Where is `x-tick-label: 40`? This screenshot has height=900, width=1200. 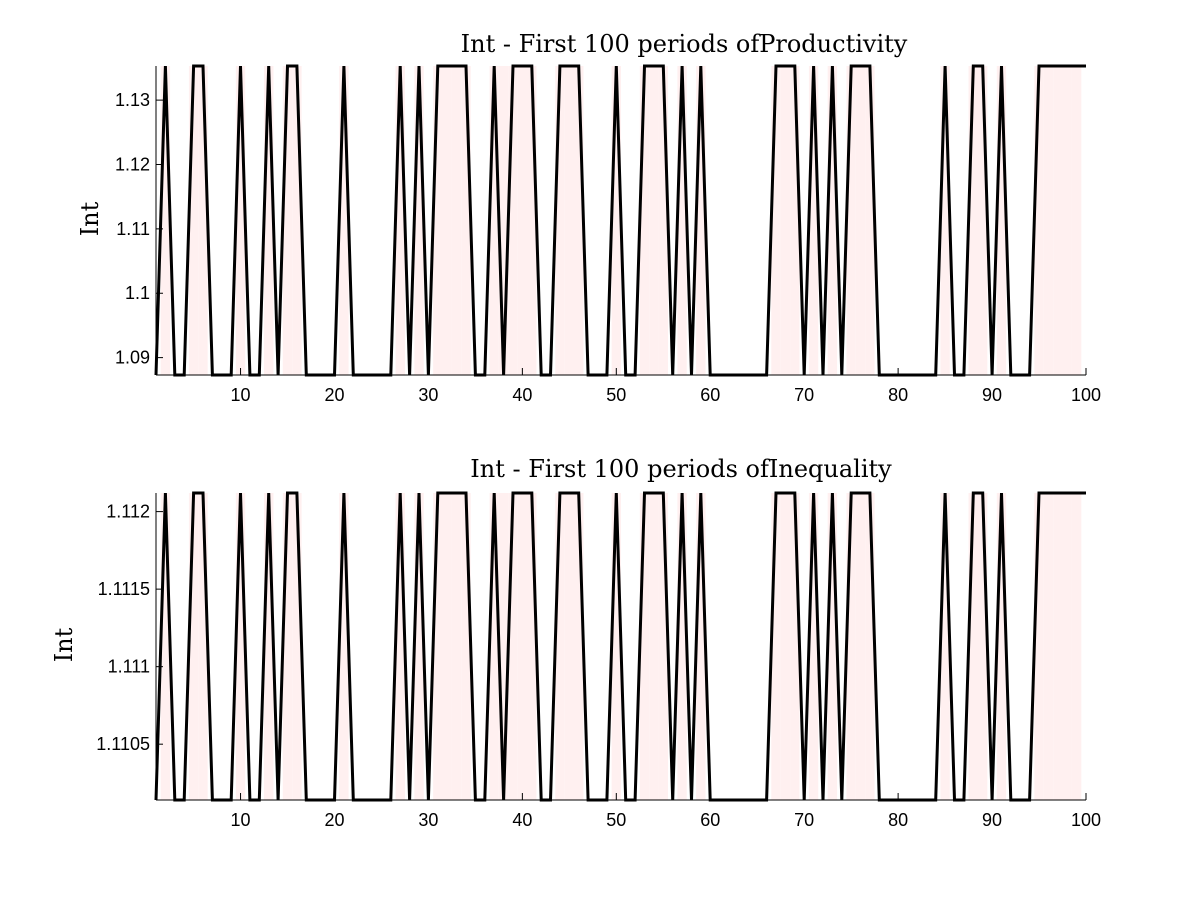 x-tick-label: 40 is located at coordinates (522, 395).